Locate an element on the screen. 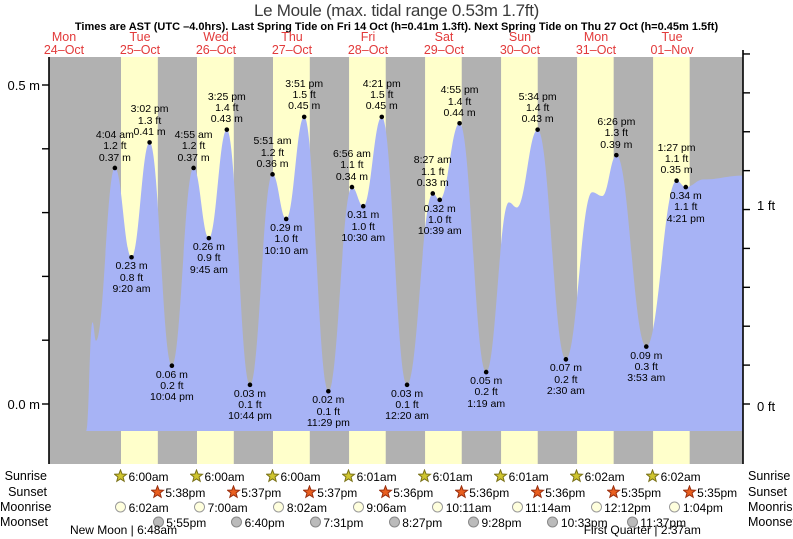  annotation-line: 6:26 pm is located at coordinates (616, 122).